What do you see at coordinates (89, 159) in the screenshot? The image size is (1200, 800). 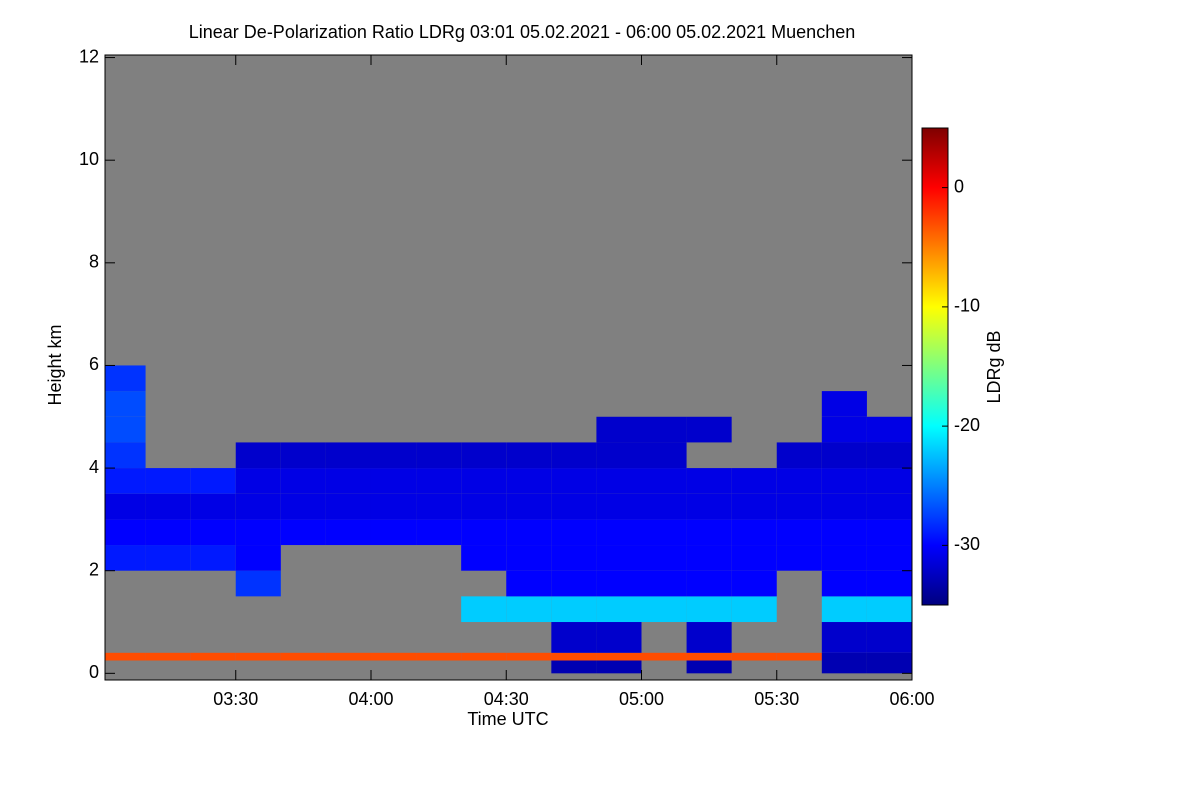 I see `y-tick-label: 10` at bounding box center [89, 159].